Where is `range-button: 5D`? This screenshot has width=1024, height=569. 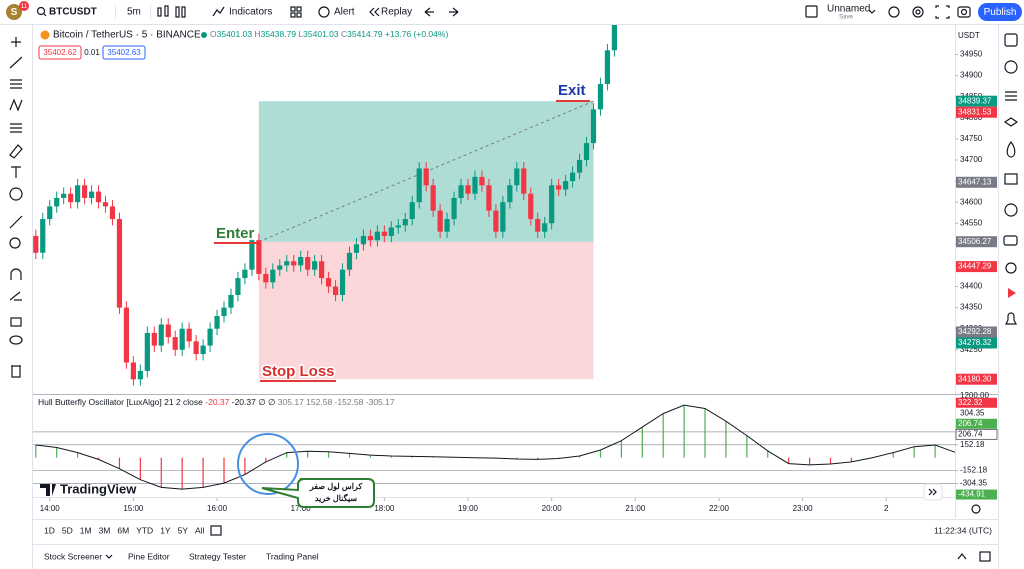 range-button: 5D is located at coordinates (67, 530).